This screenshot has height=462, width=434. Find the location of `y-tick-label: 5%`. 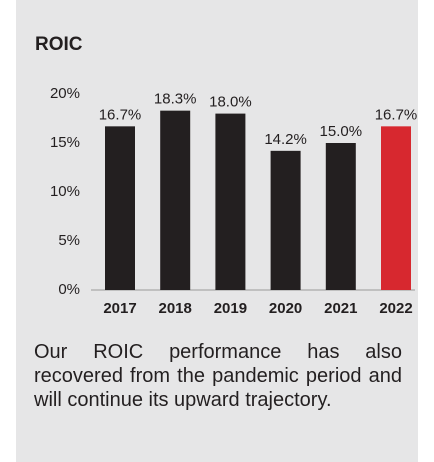

y-tick-label: 5% is located at coordinates (69, 240).